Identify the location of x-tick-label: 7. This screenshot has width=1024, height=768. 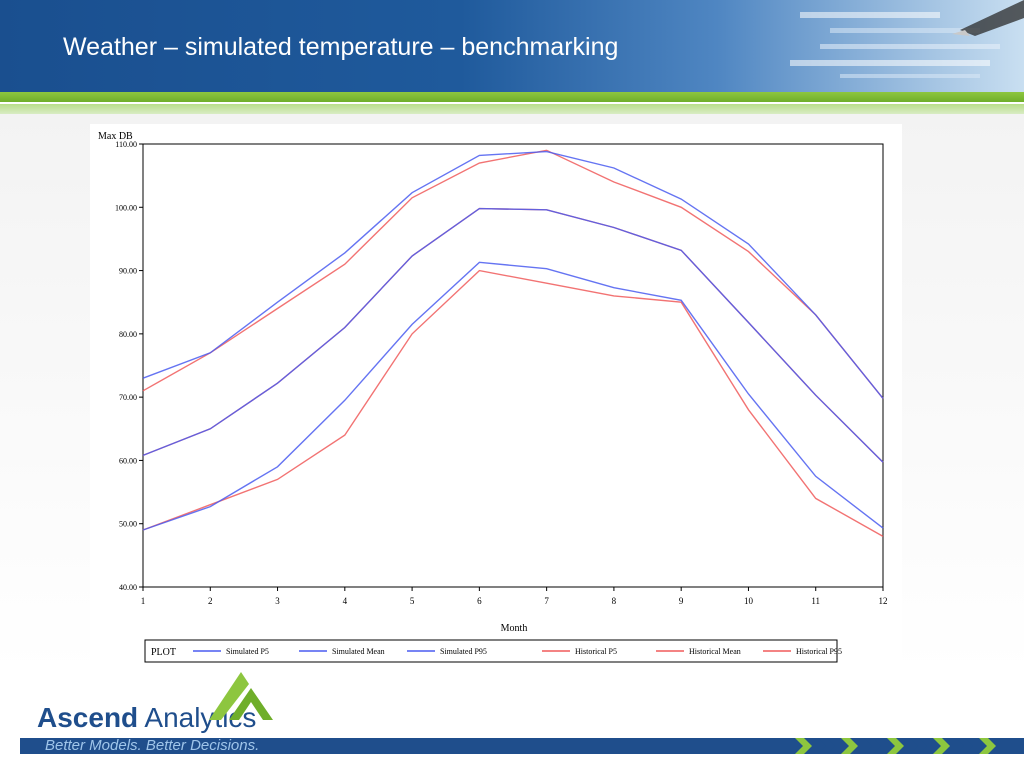
(546, 601).